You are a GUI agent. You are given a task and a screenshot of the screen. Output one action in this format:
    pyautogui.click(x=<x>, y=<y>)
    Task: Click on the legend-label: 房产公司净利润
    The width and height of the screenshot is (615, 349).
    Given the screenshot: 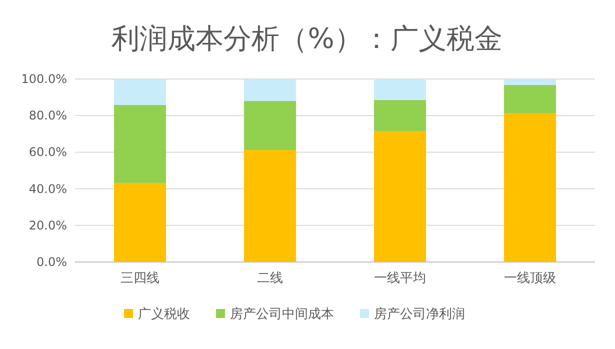 What is the action you would take?
    pyautogui.click(x=419, y=314)
    